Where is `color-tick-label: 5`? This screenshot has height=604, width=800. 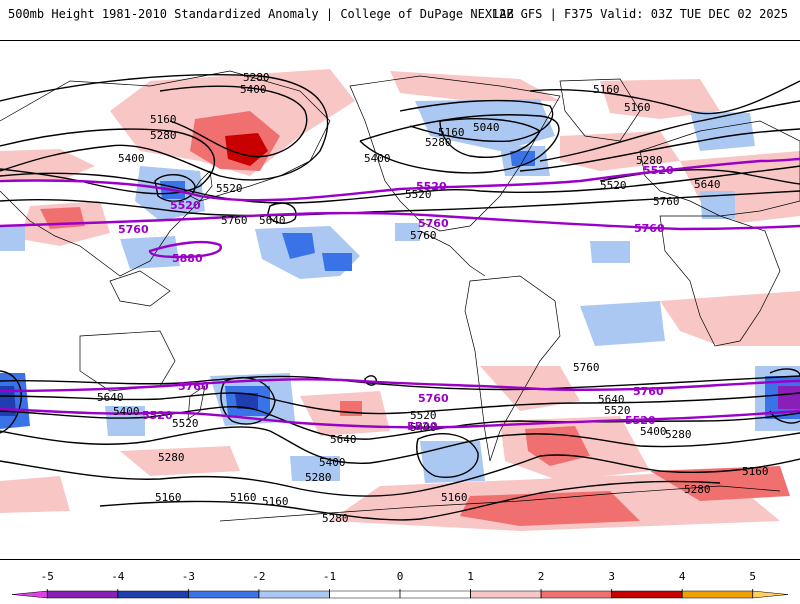 color-tick-label: 5 is located at coordinates (752, 576).